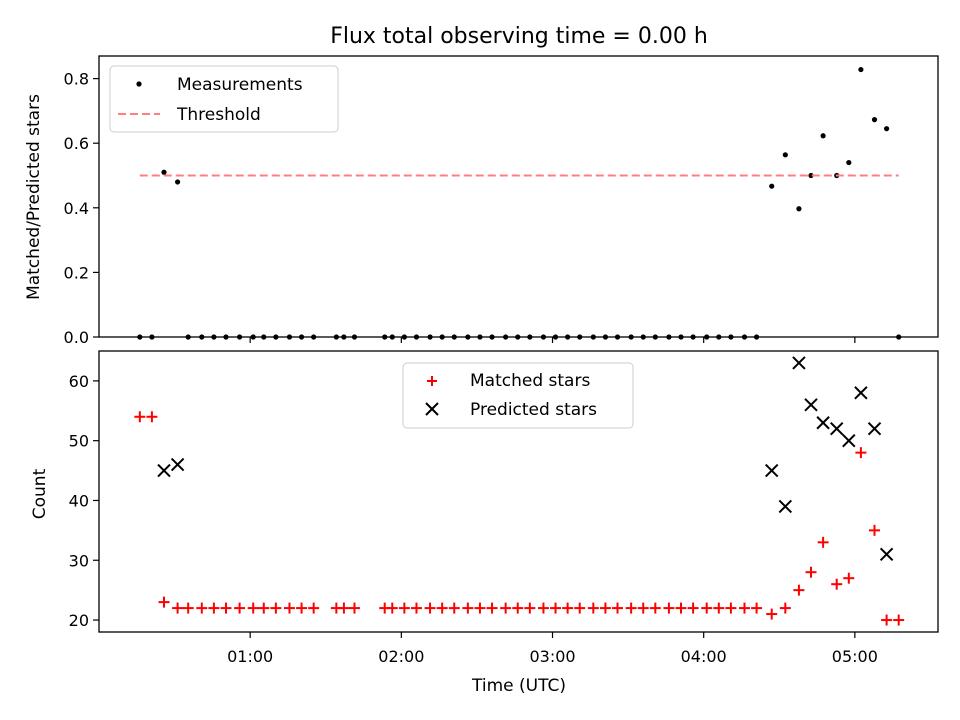 The image size is (960, 720). I want to click on bottom-ylabel: Count, so click(40, 493).